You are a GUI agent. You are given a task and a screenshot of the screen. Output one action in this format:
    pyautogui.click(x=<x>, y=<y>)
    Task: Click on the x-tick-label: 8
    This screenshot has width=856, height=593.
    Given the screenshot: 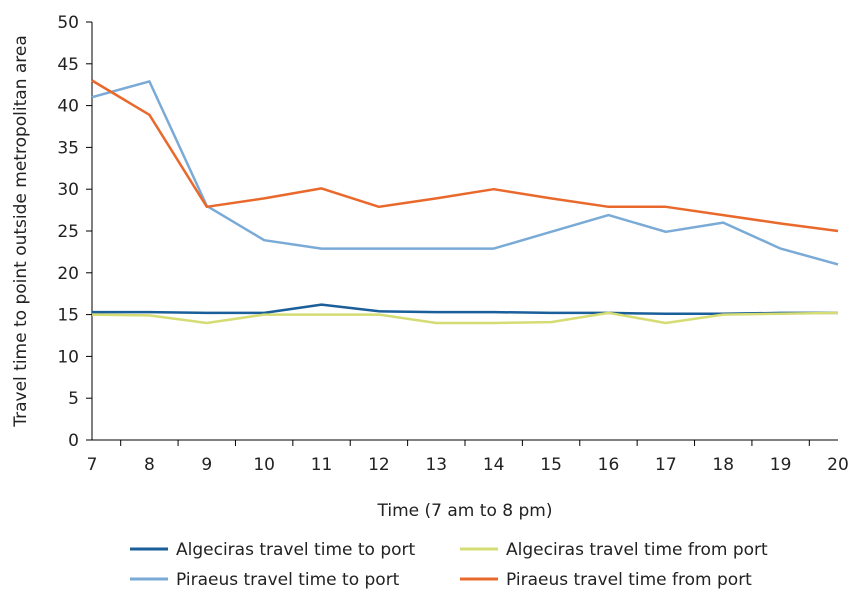 What is the action you would take?
    pyautogui.click(x=149, y=465)
    